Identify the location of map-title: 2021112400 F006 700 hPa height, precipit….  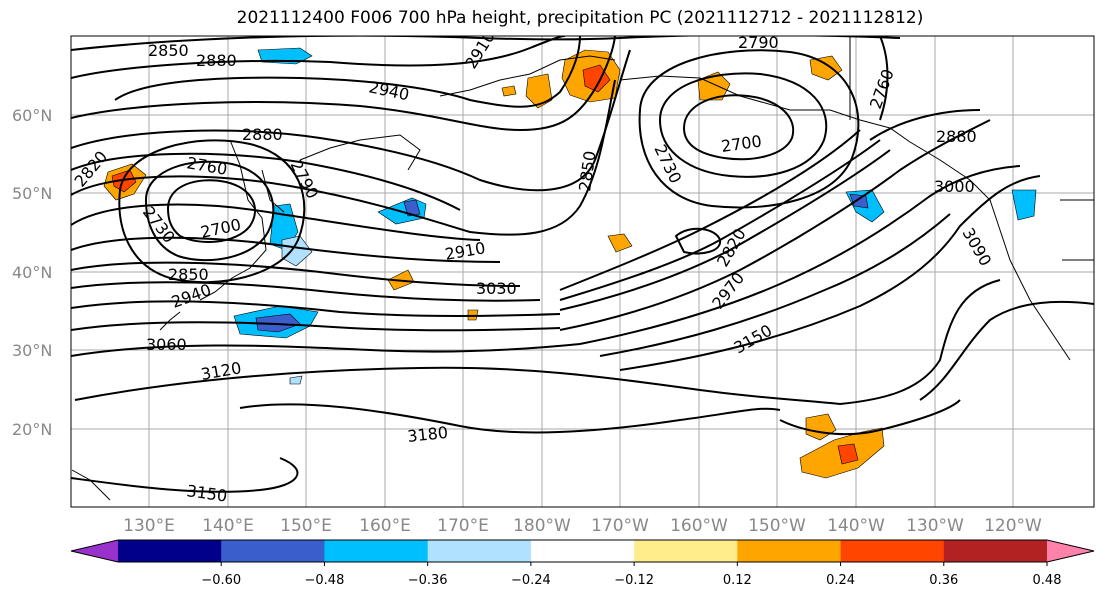
(580, 18).